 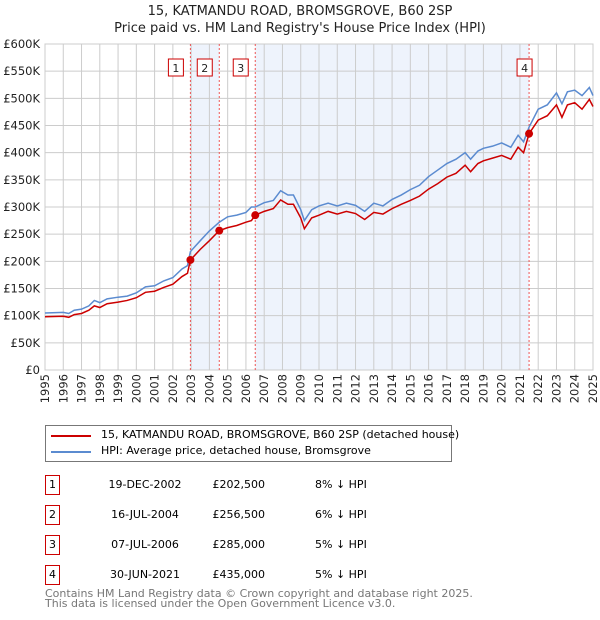 I want to click on x-tick-label: 2003, so click(x=191, y=388).